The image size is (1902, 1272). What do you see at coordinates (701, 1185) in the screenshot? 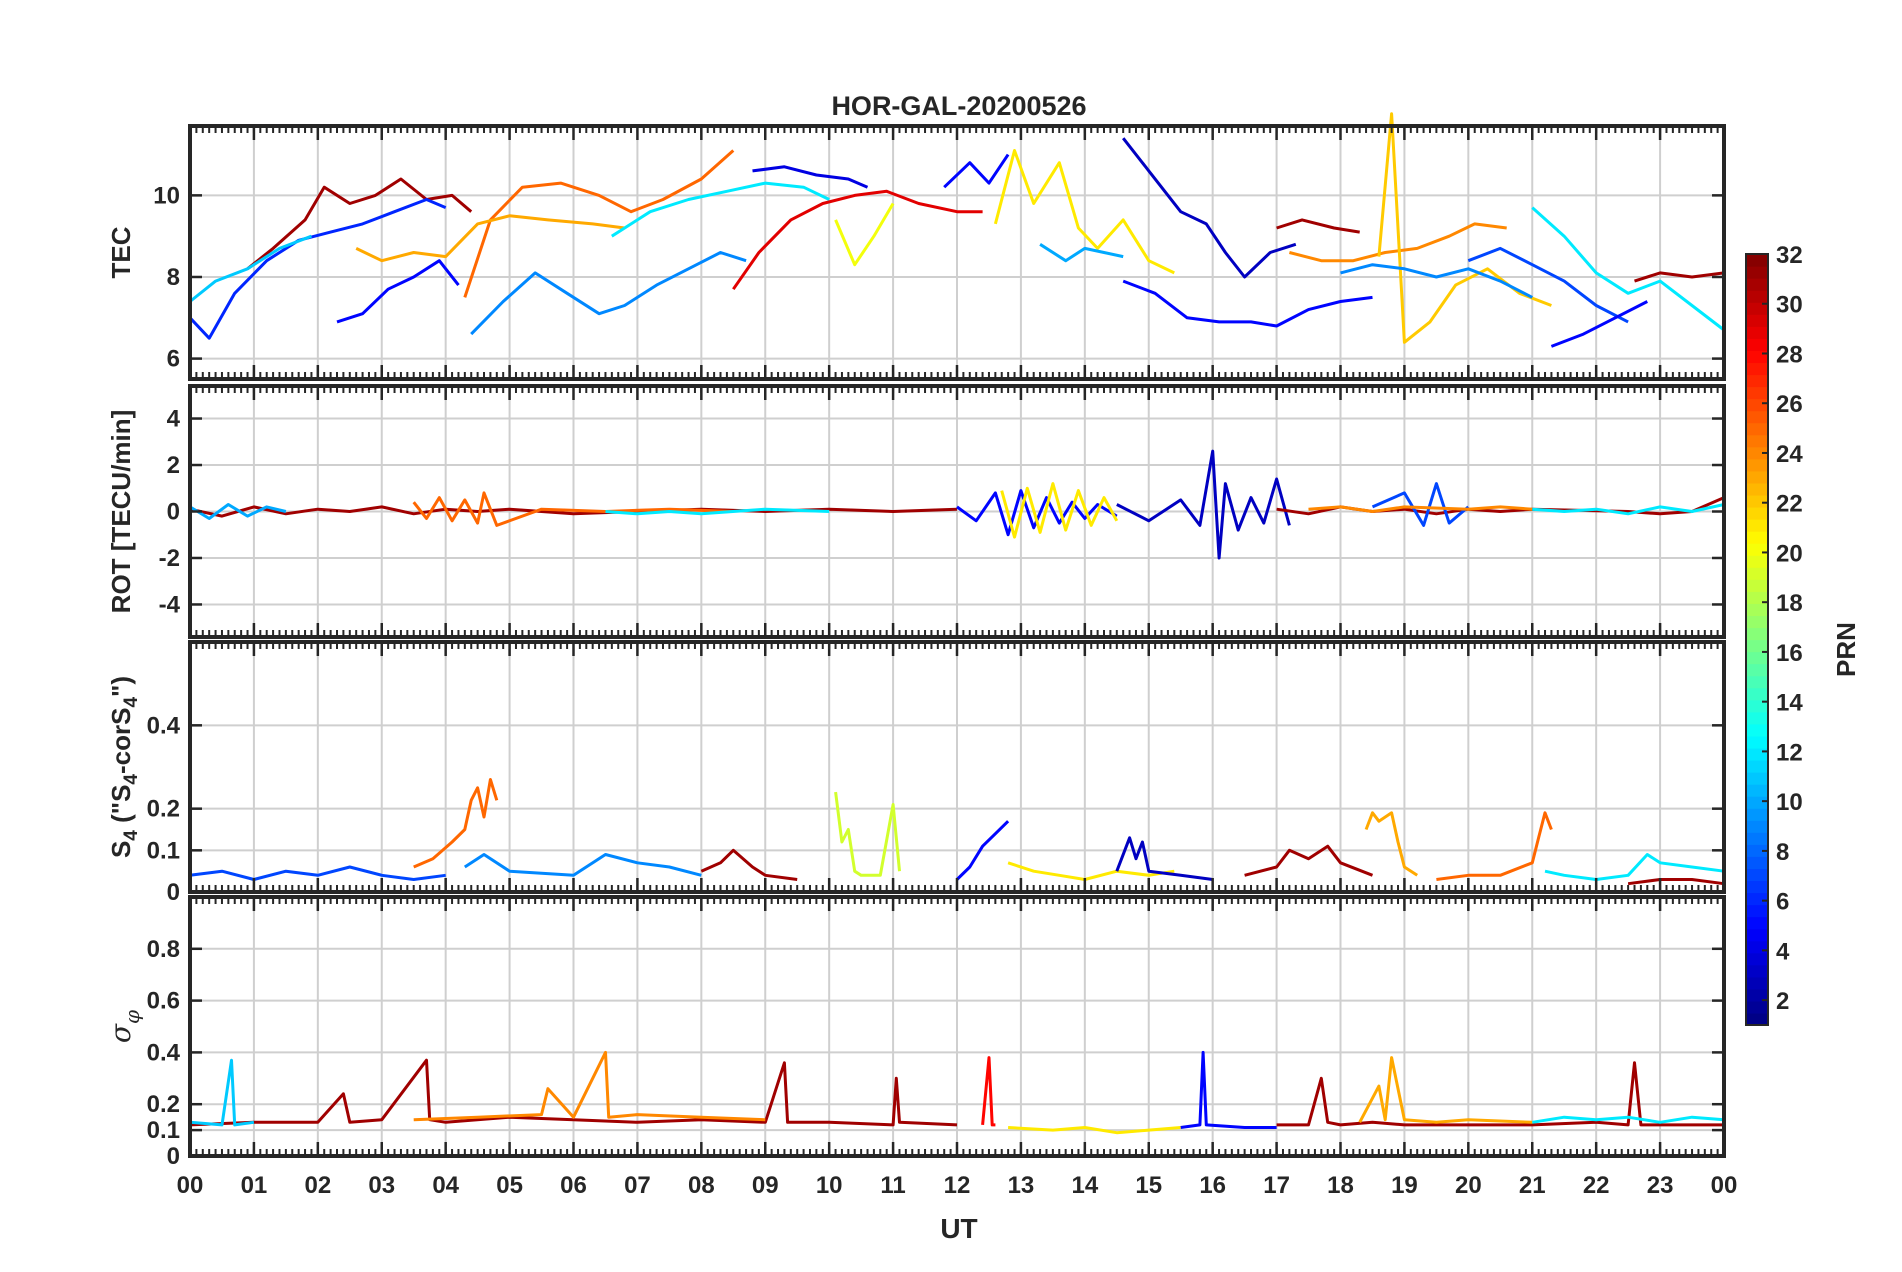
I see `x-tick-label: 08` at bounding box center [701, 1185].